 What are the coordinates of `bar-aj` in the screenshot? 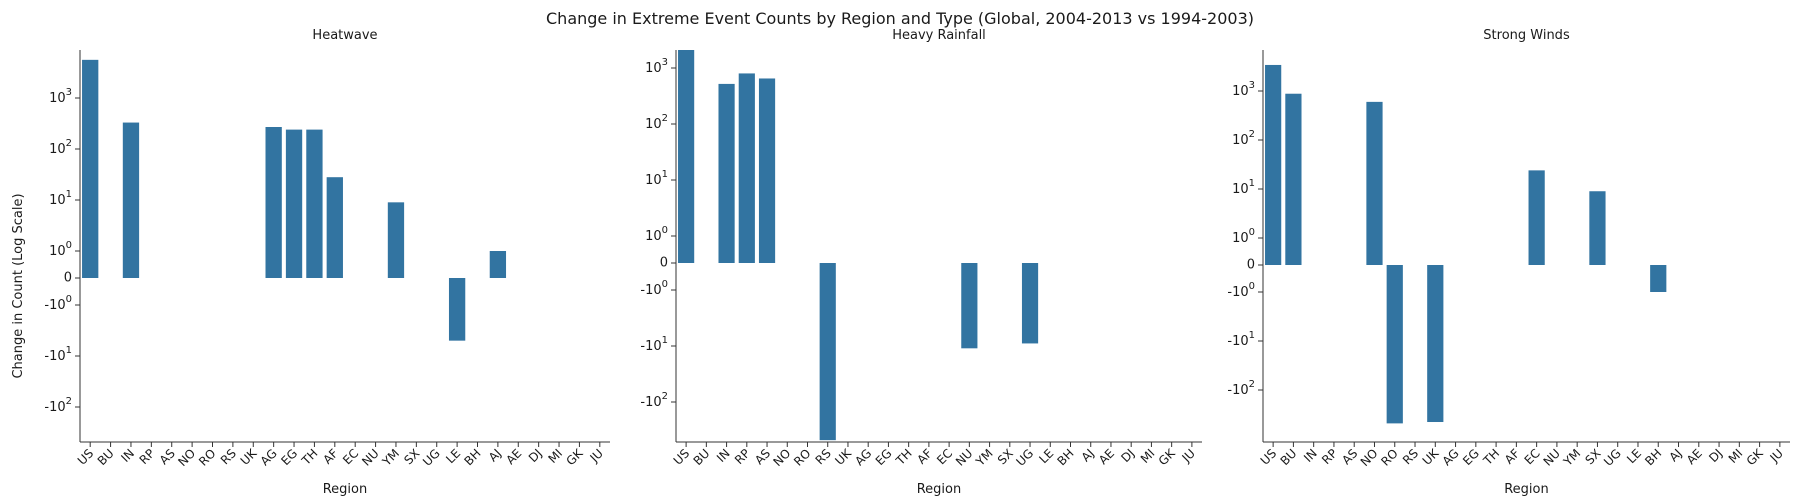 It's located at (498, 264).